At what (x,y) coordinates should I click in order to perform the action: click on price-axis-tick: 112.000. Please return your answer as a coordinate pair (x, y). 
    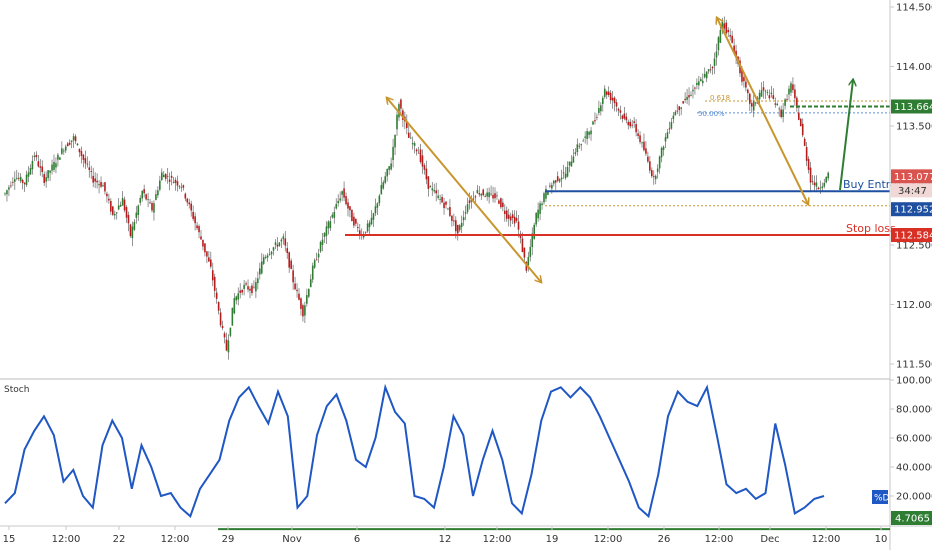
    Looking at the image, I should click on (914, 305).